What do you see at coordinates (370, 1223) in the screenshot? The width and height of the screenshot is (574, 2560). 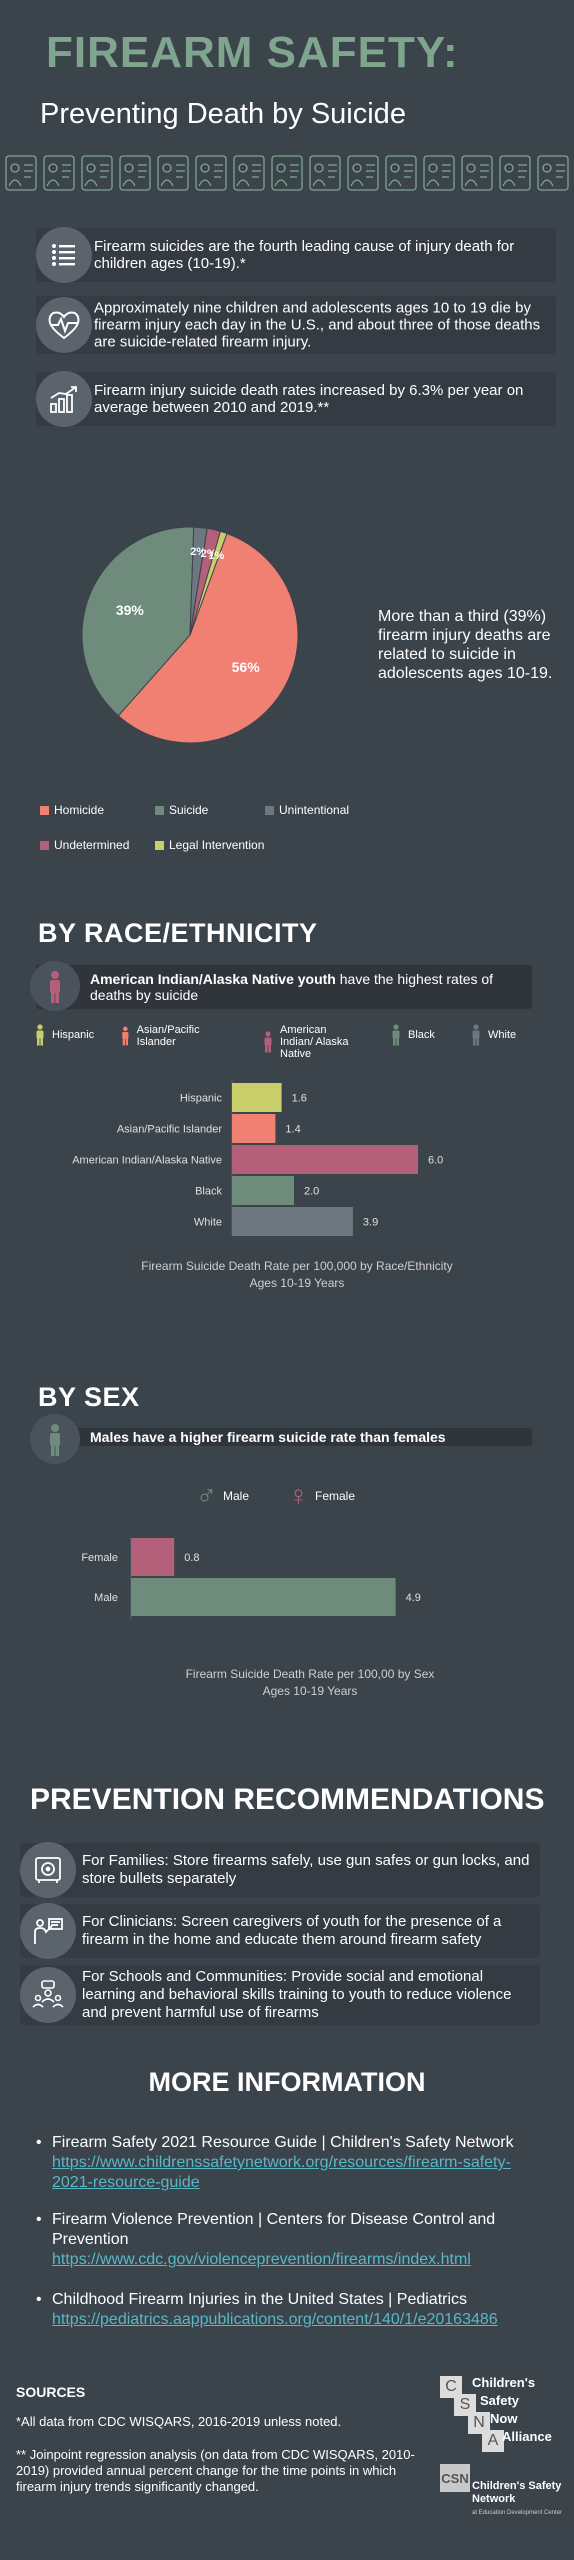 I see `bar-value-label: 3.9` at bounding box center [370, 1223].